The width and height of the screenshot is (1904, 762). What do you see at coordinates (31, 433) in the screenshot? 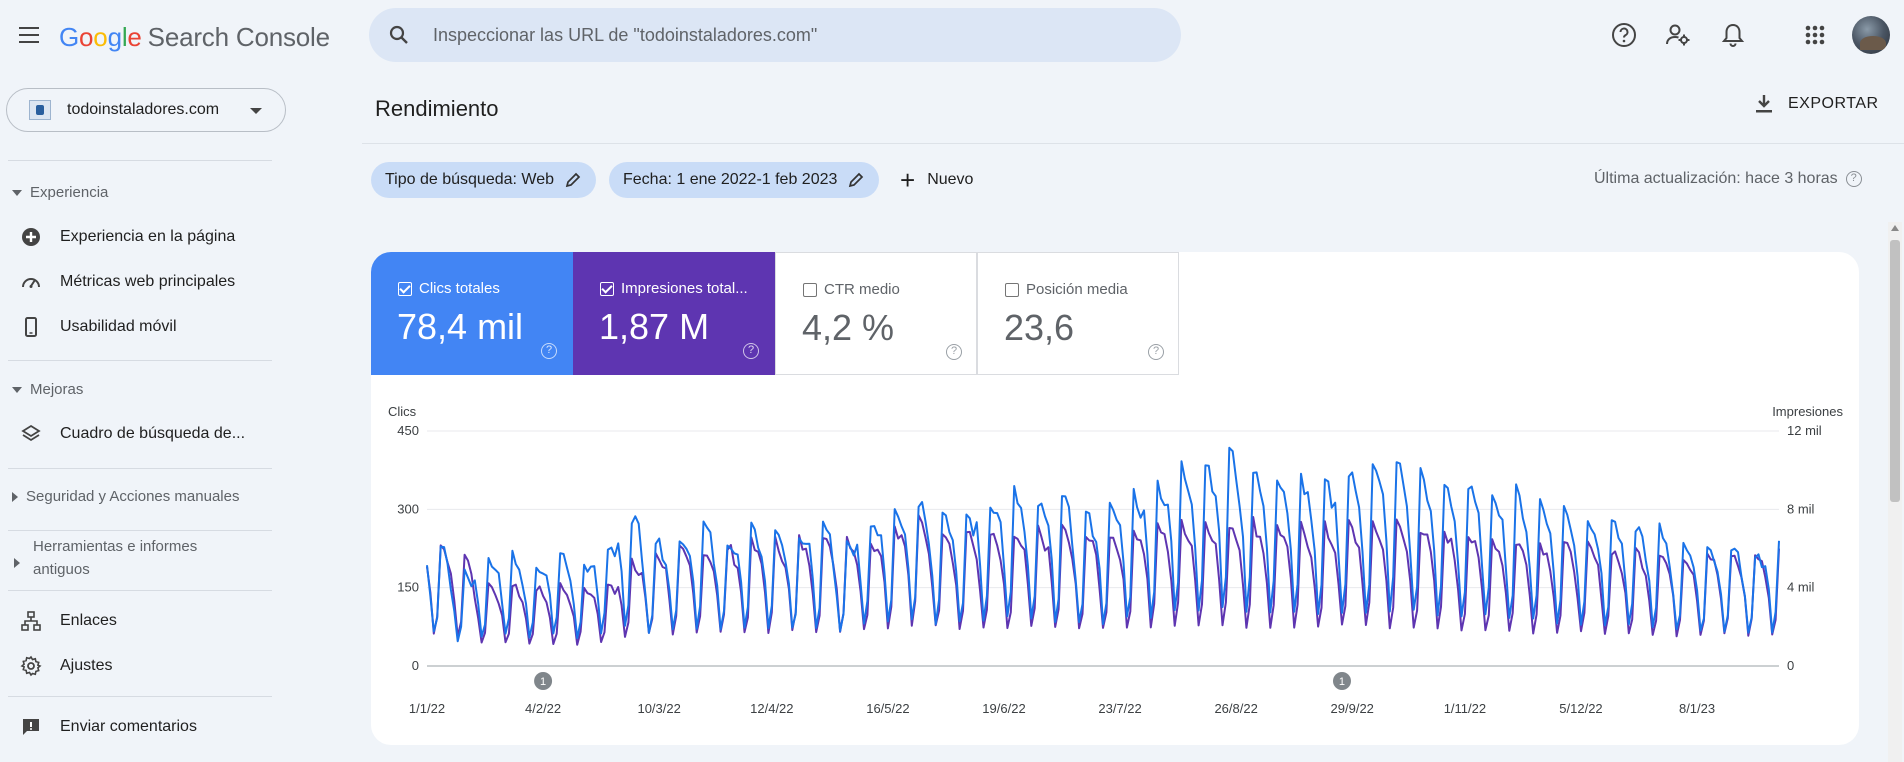
I see `layers-icon` at bounding box center [31, 433].